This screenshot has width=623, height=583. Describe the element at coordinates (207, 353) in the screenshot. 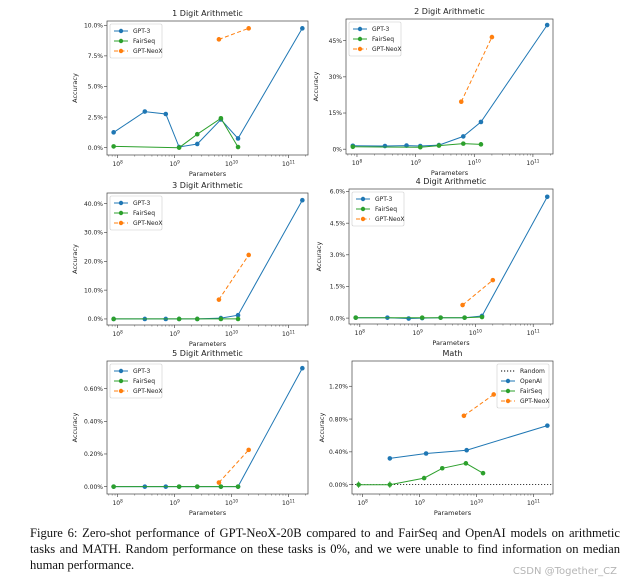

I see `chart-title: 5 Digit Arithmetic` at that location.